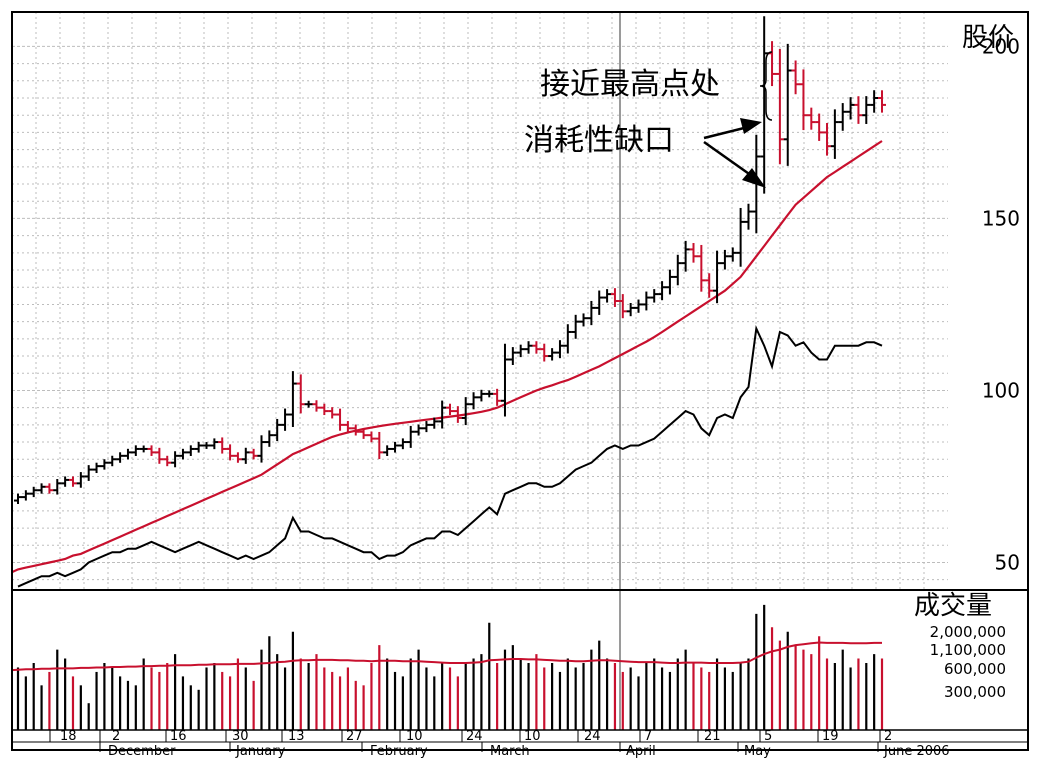  What do you see at coordinates (728, 159) in the screenshot?
I see `annotation-arrow` at bounding box center [728, 159].